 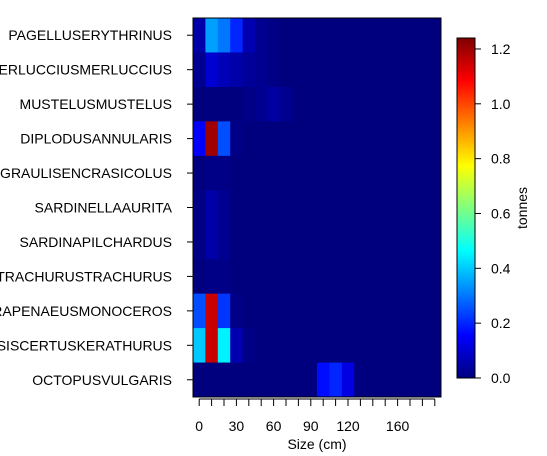 What do you see at coordinates (466, 208) in the screenshot?
I see `legend-color-bar` at bounding box center [466, 208].